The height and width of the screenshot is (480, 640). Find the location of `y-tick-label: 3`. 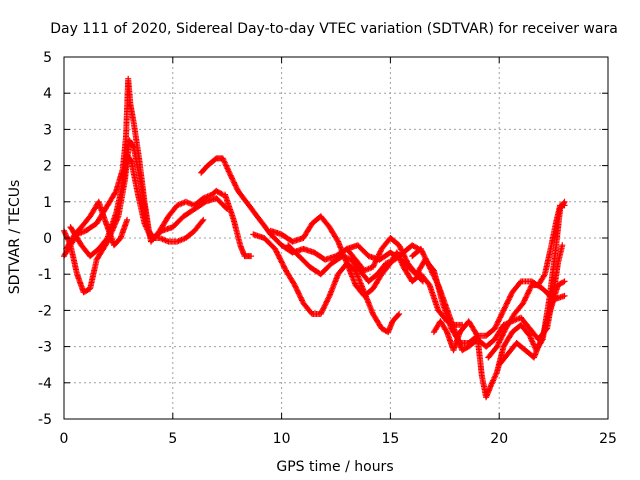

y-tick-label: 3 is located at coordinates (47, 130).